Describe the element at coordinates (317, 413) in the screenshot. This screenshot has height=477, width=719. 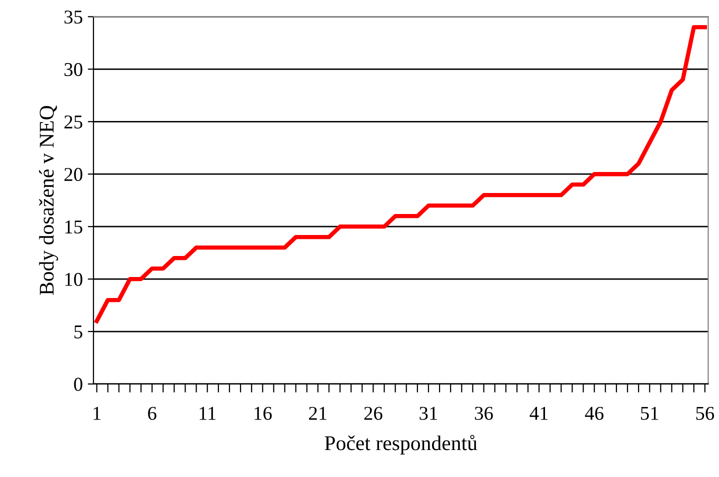
I see `x-tick-label: 21` at that location.